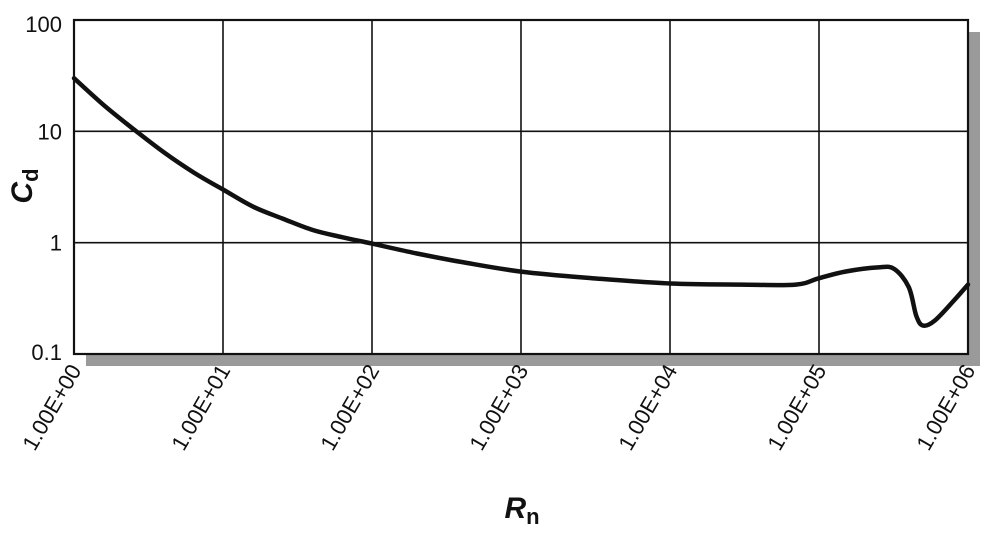 The height and width of the screenshot is (535, 1000). I want to click on x-tick-label: 1.00E+03, so click(498, 407).